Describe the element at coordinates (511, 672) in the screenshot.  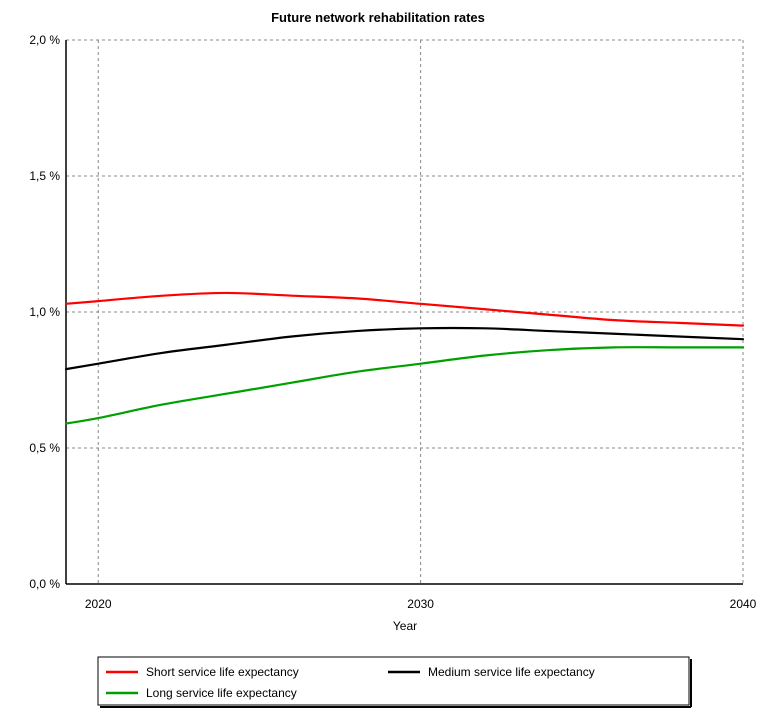
I see `legend-label-medium: Medium service life expectancy` at that location.